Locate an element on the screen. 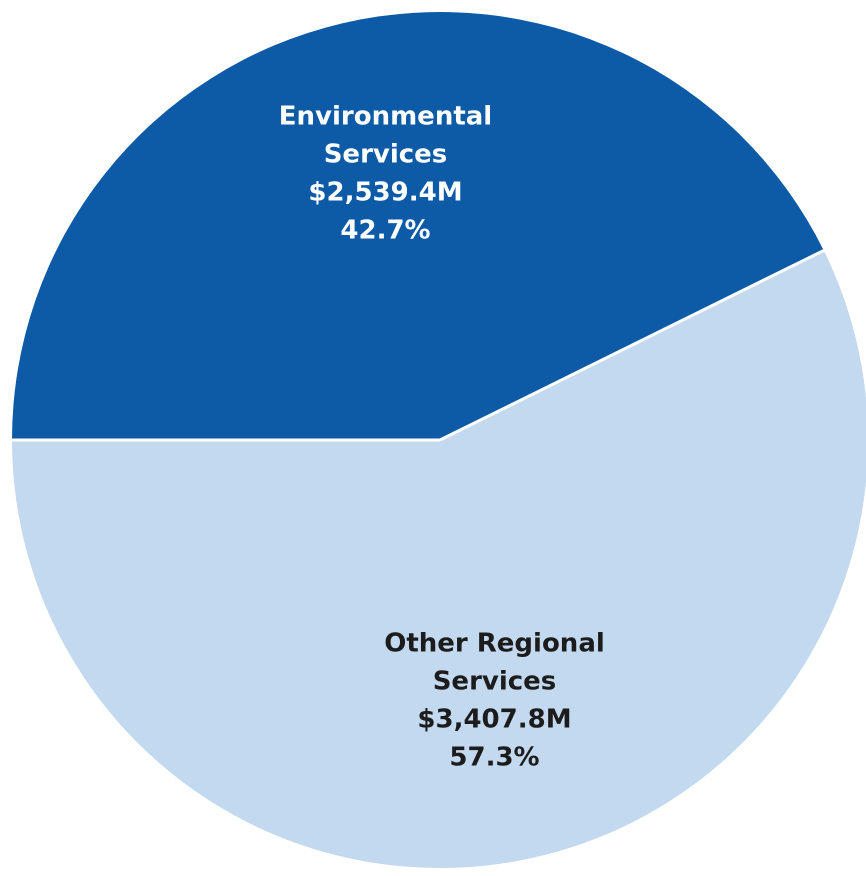  slice-label-other-amount: $3,407.8M is located at coordinates (494, 719).